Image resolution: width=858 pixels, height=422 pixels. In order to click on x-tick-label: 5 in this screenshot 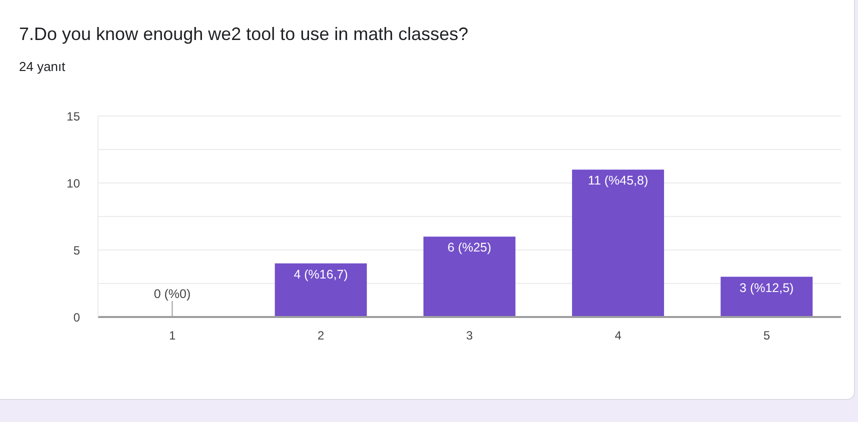, I will do `click(766, 335)`.